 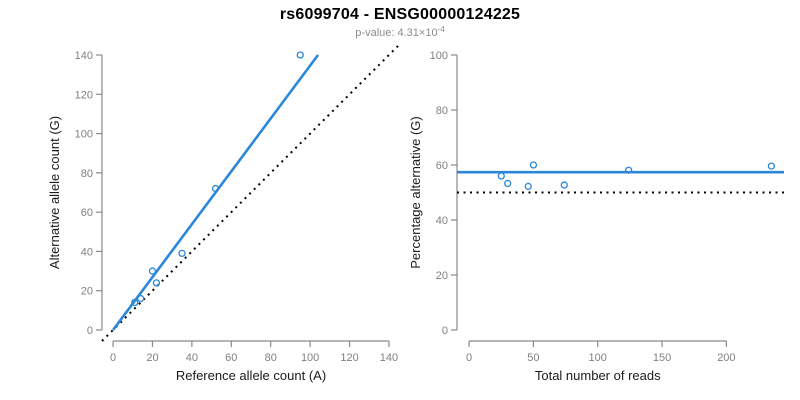 What do you see at coordinates (271, 358) in the screenshot?
I see `x-tick-label: 80` at bounding box center [271, 358].